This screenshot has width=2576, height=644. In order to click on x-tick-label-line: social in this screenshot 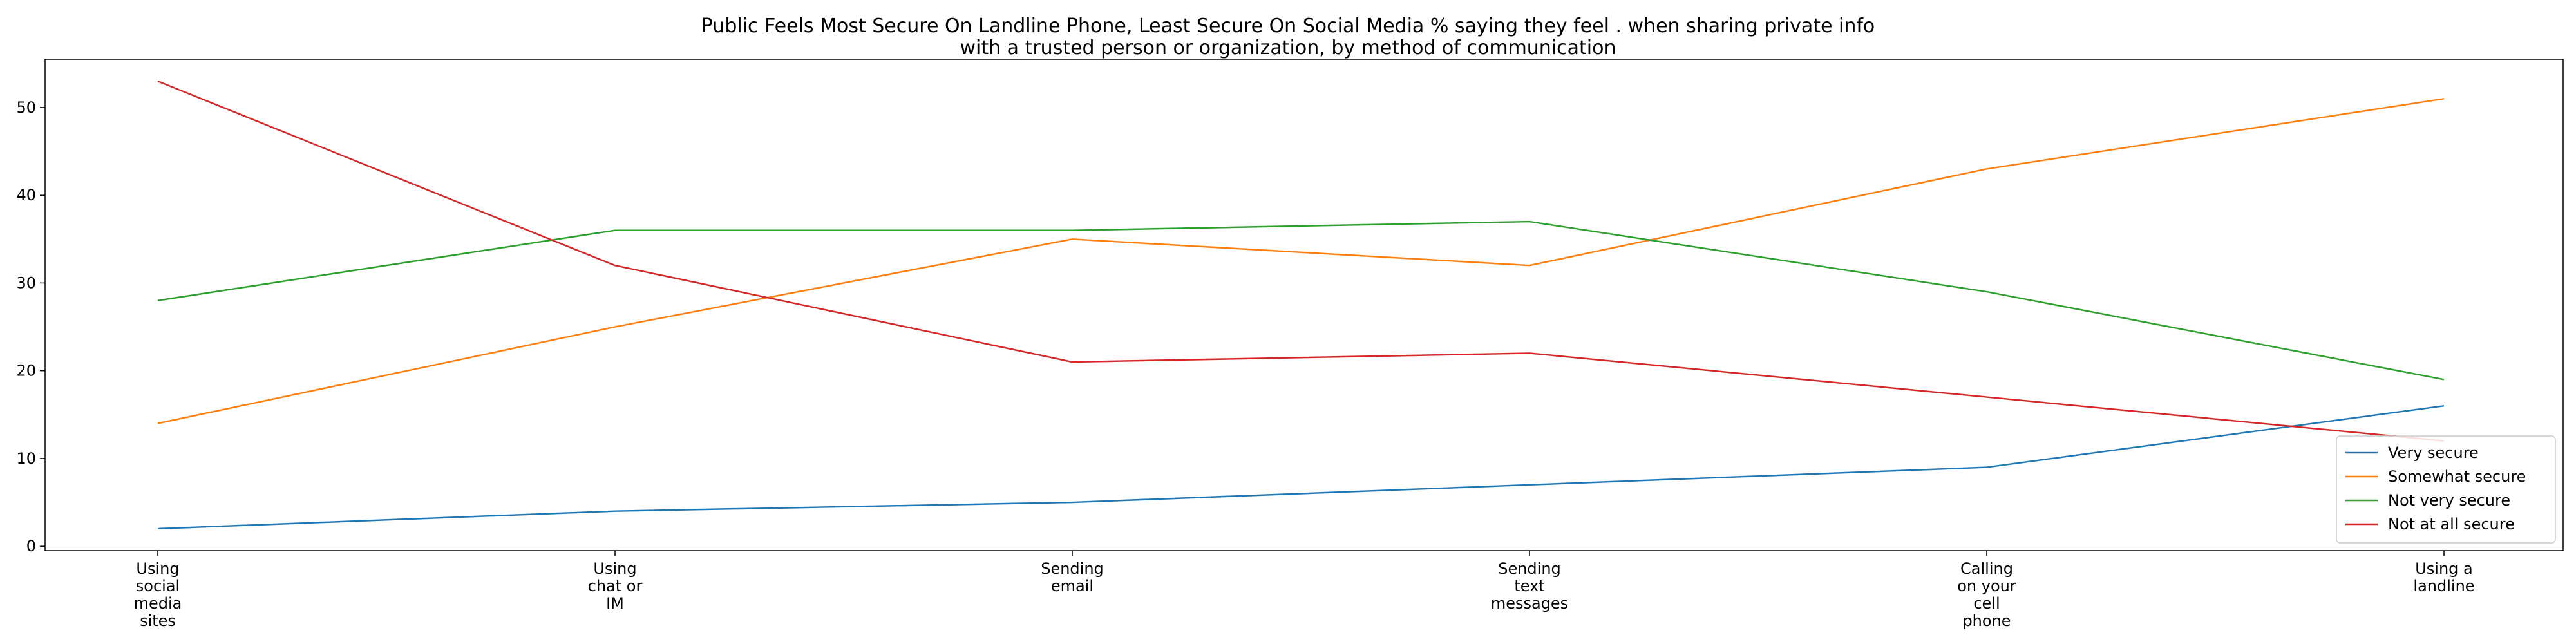, I will do `click(158, 586)`.